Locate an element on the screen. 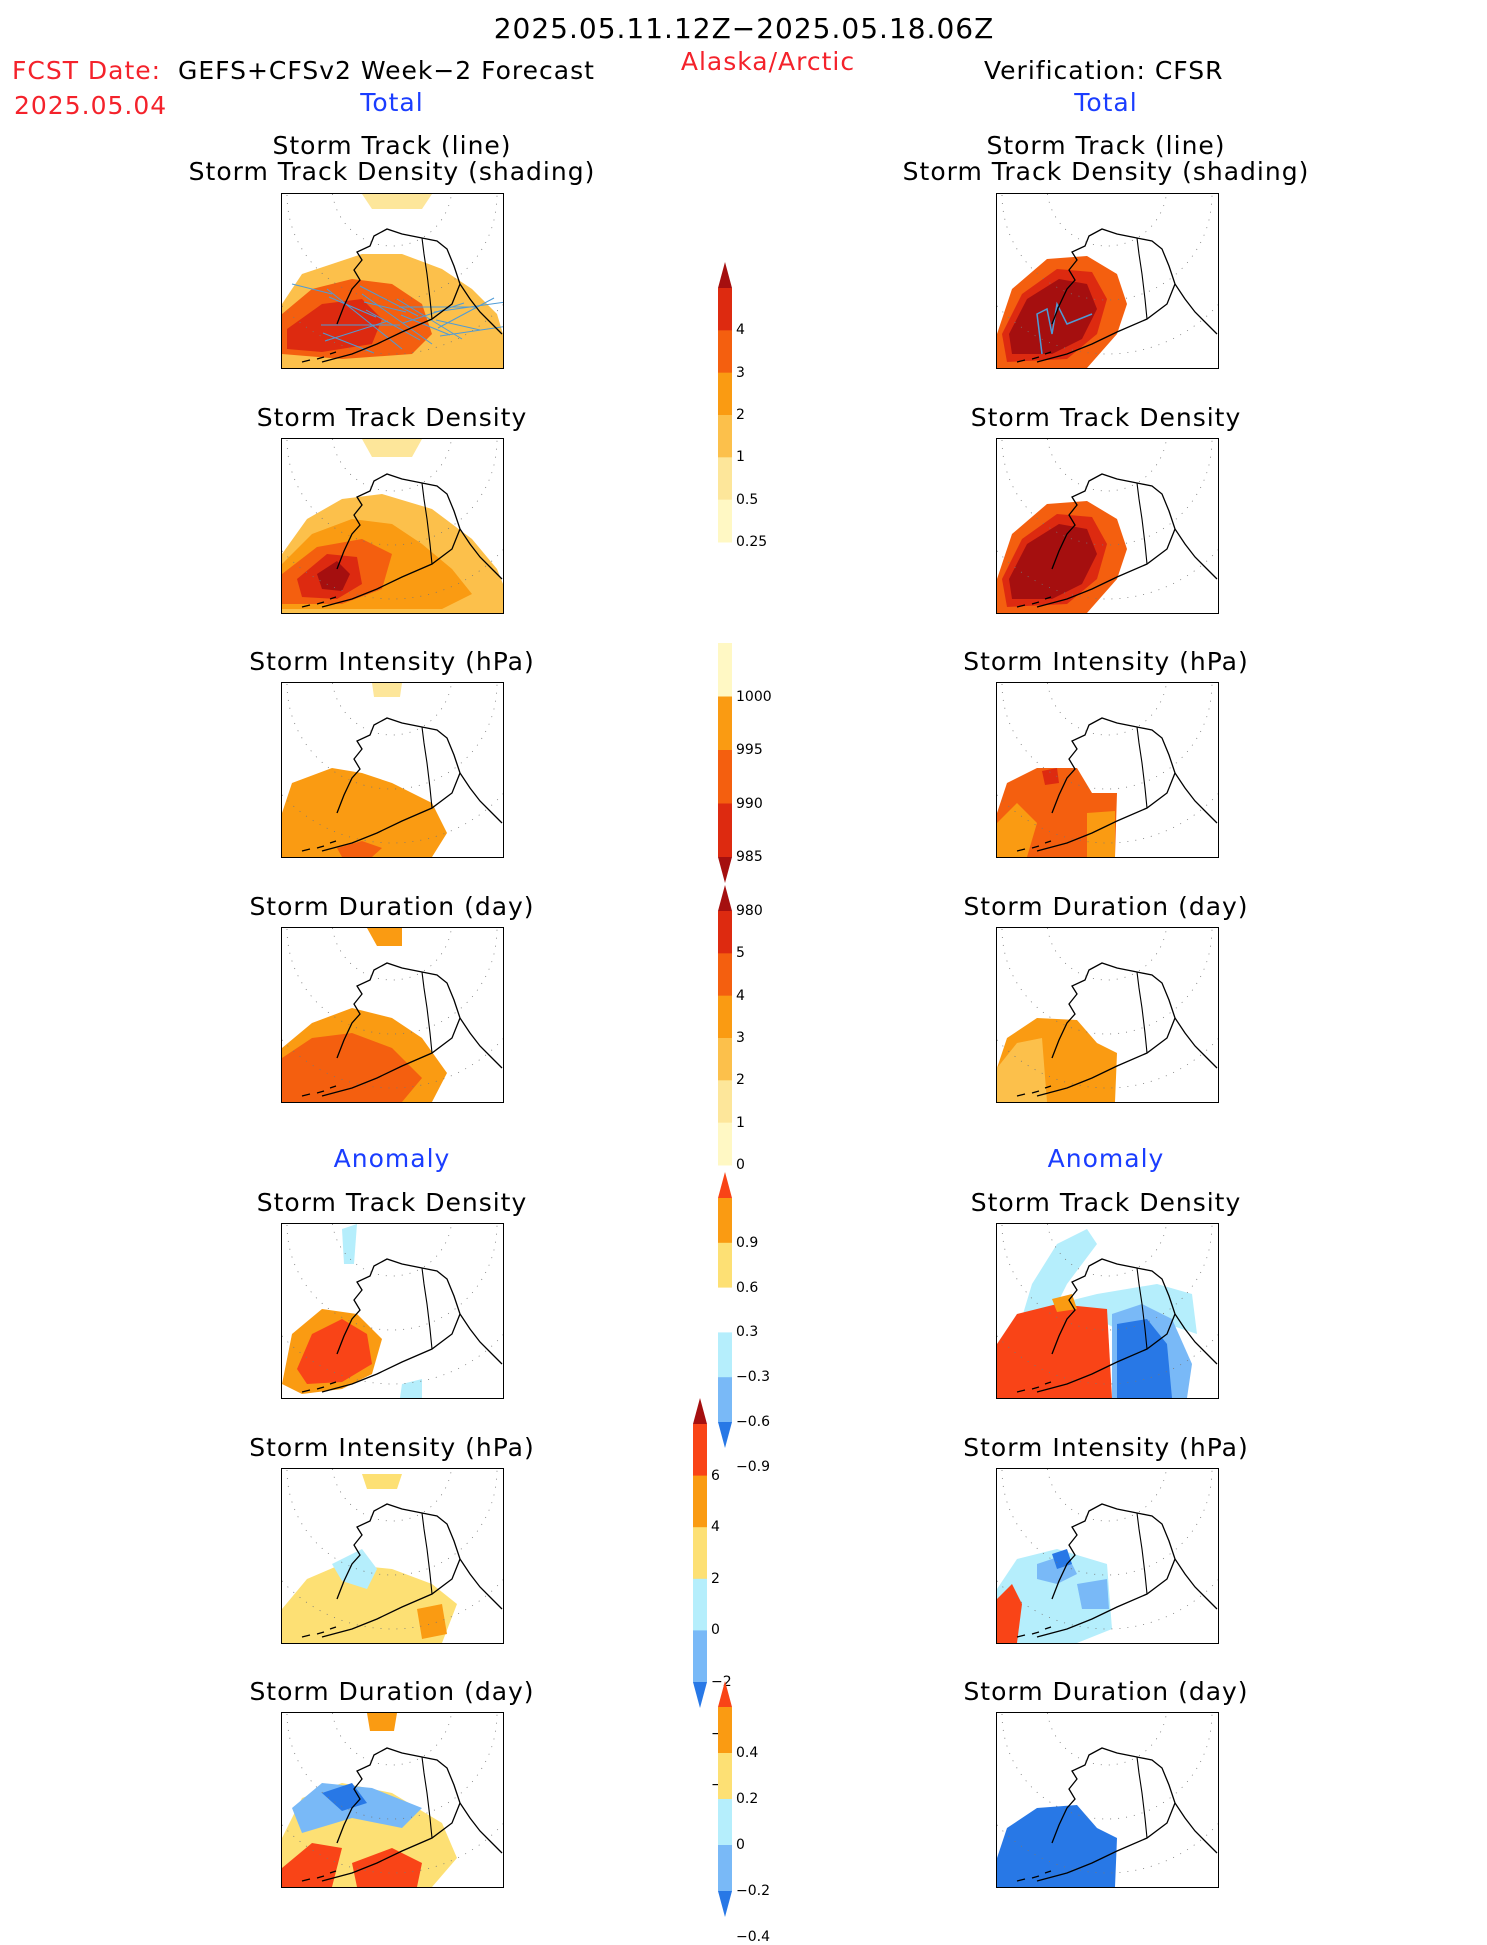 The width and height of the screenshot is (1487, 1945). title-l-track-line: Storm Track (line) is located at coordinates (392, 145).